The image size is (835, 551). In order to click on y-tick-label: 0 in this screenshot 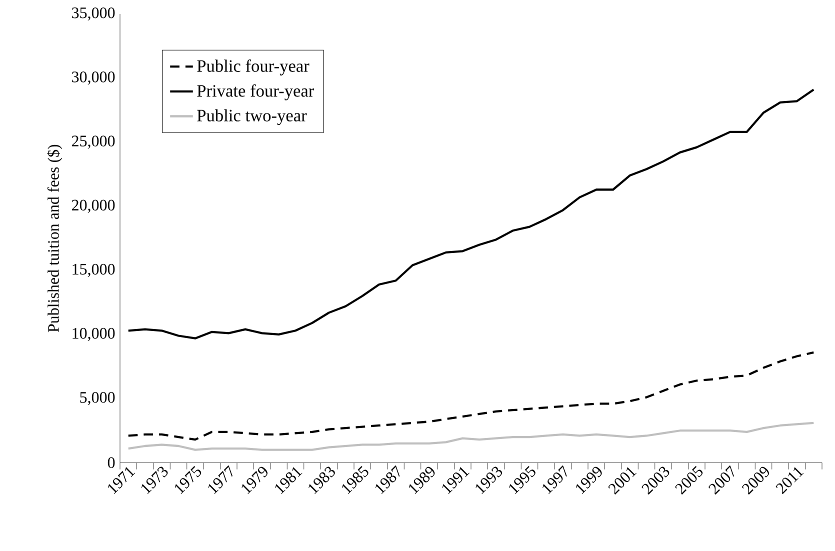, I will do `click(111, 462)`.